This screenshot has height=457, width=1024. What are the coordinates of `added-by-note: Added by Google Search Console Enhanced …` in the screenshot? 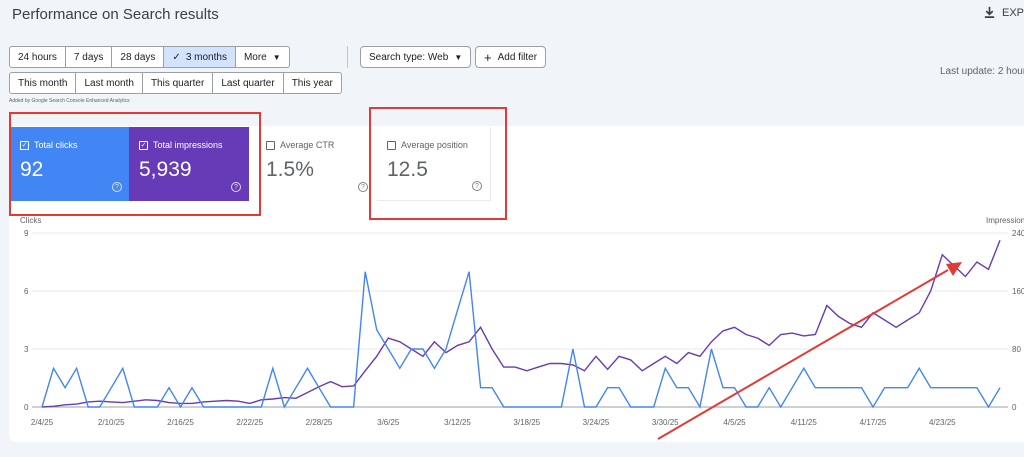 It's located at (69, 101).